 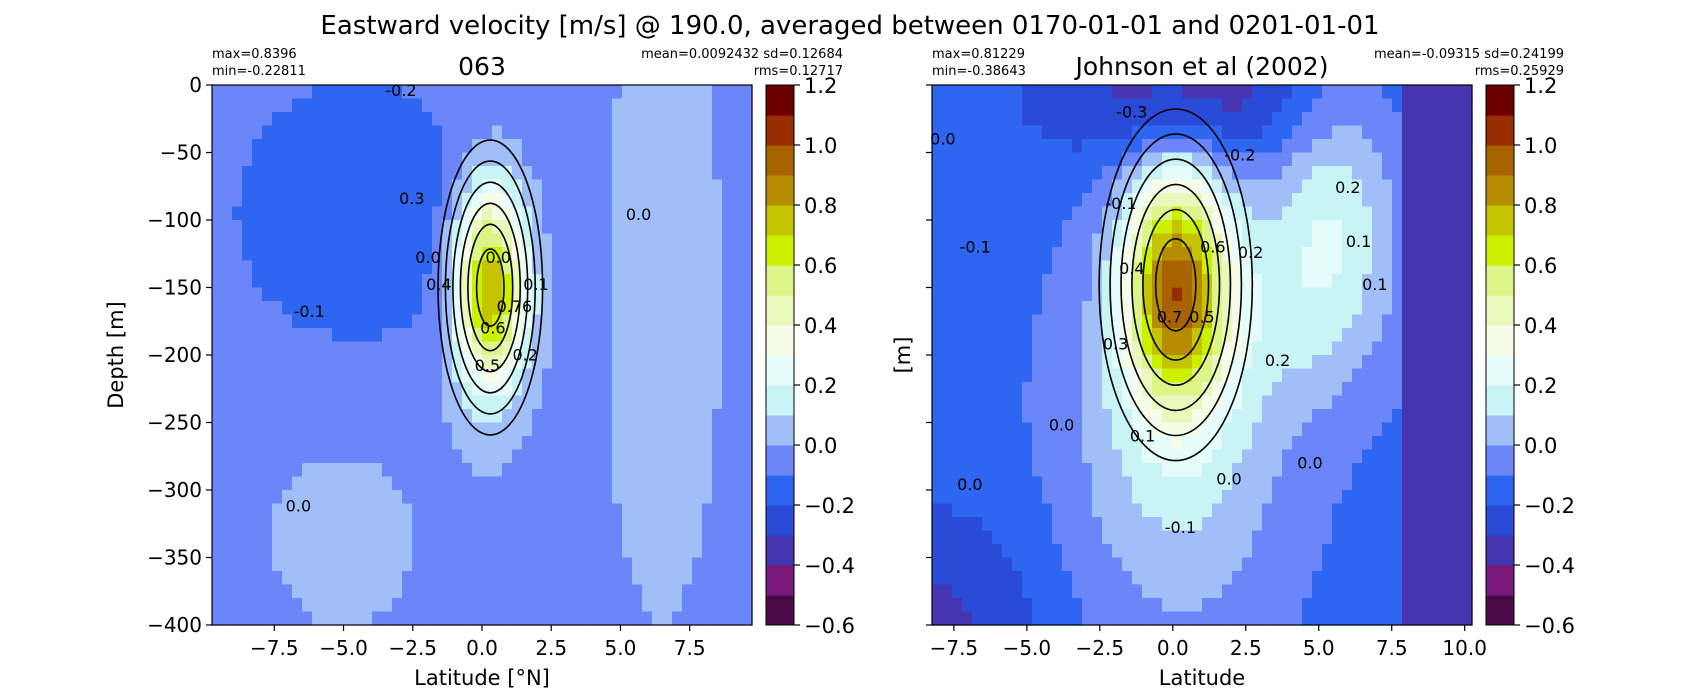 I want to click on y-axis-label: Depth [m], so click(x=116, y=354).